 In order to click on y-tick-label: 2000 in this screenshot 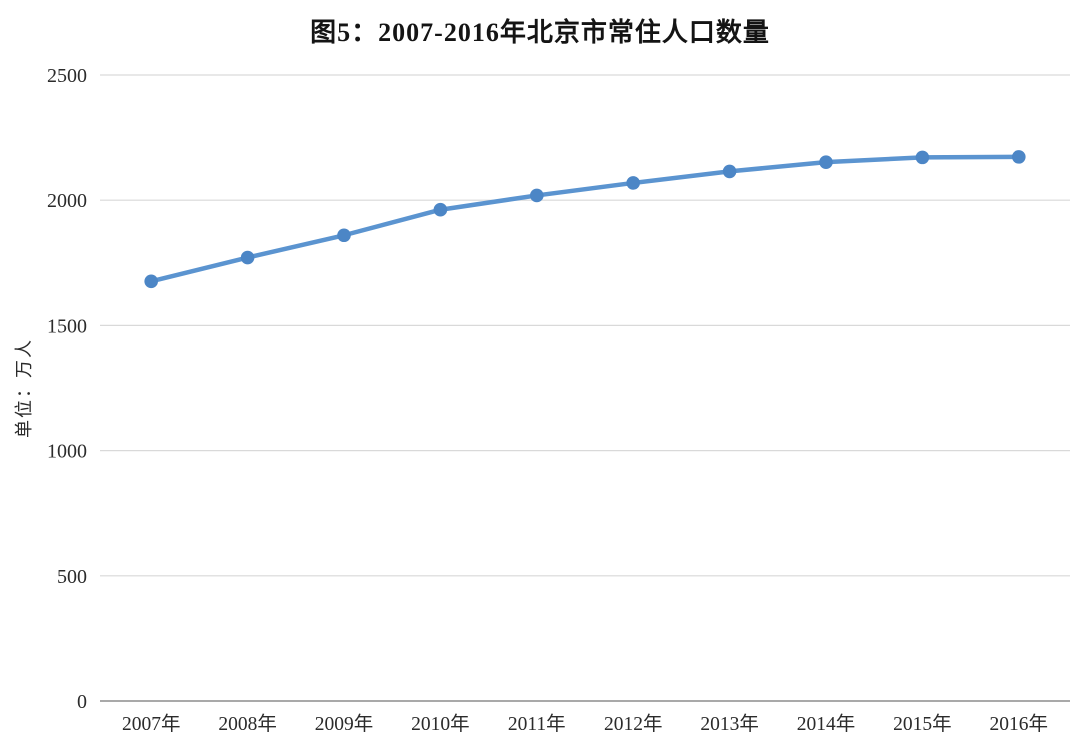, I will do `click(67, 201)`.